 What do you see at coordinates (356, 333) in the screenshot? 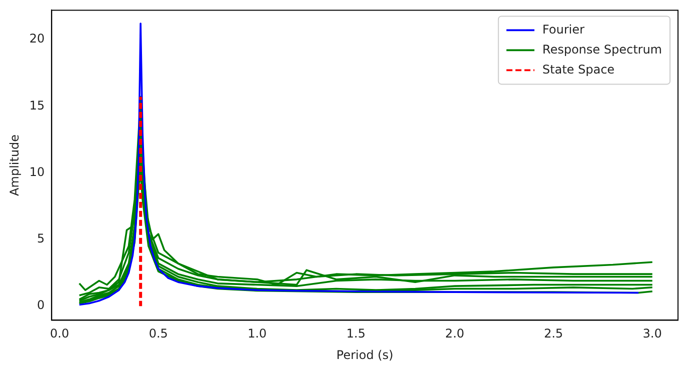
I see `x-tick-label: 1.5` at bounding box center [356, 333].